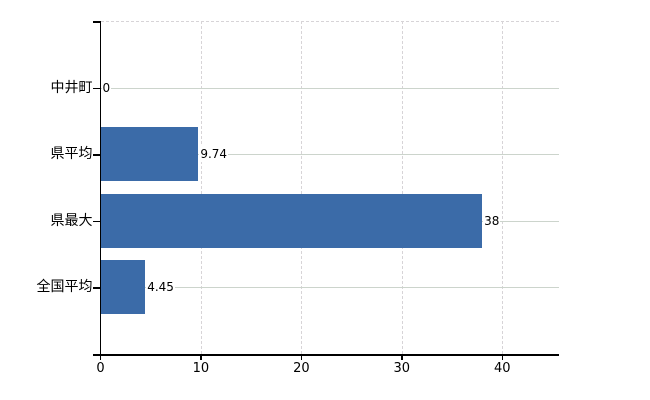 This screenshot has height=400, width=650. What do you see at coordinates (301, 368) in the screenshot?
I see `x-tick-label: 20` at bounding box center [301, 368].